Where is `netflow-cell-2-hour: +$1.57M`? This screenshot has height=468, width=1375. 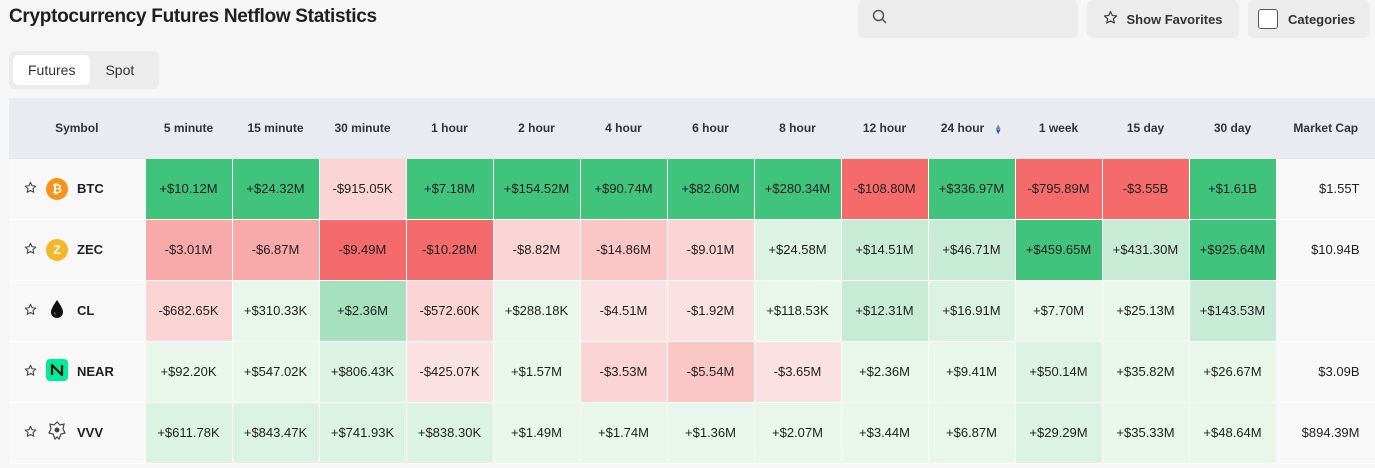 netflow-cell-2-hour: +$1.57M is located at coordinates (536, 371).